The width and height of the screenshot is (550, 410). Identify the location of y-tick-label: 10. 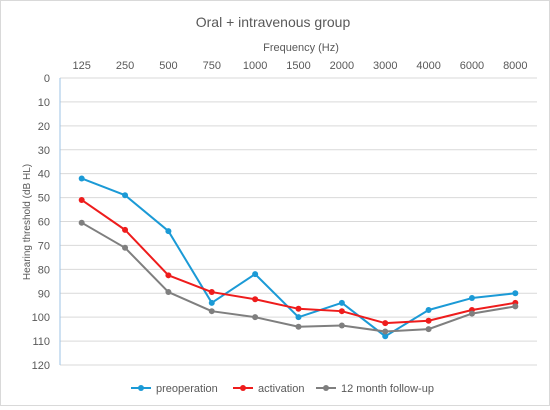
(44, 103).